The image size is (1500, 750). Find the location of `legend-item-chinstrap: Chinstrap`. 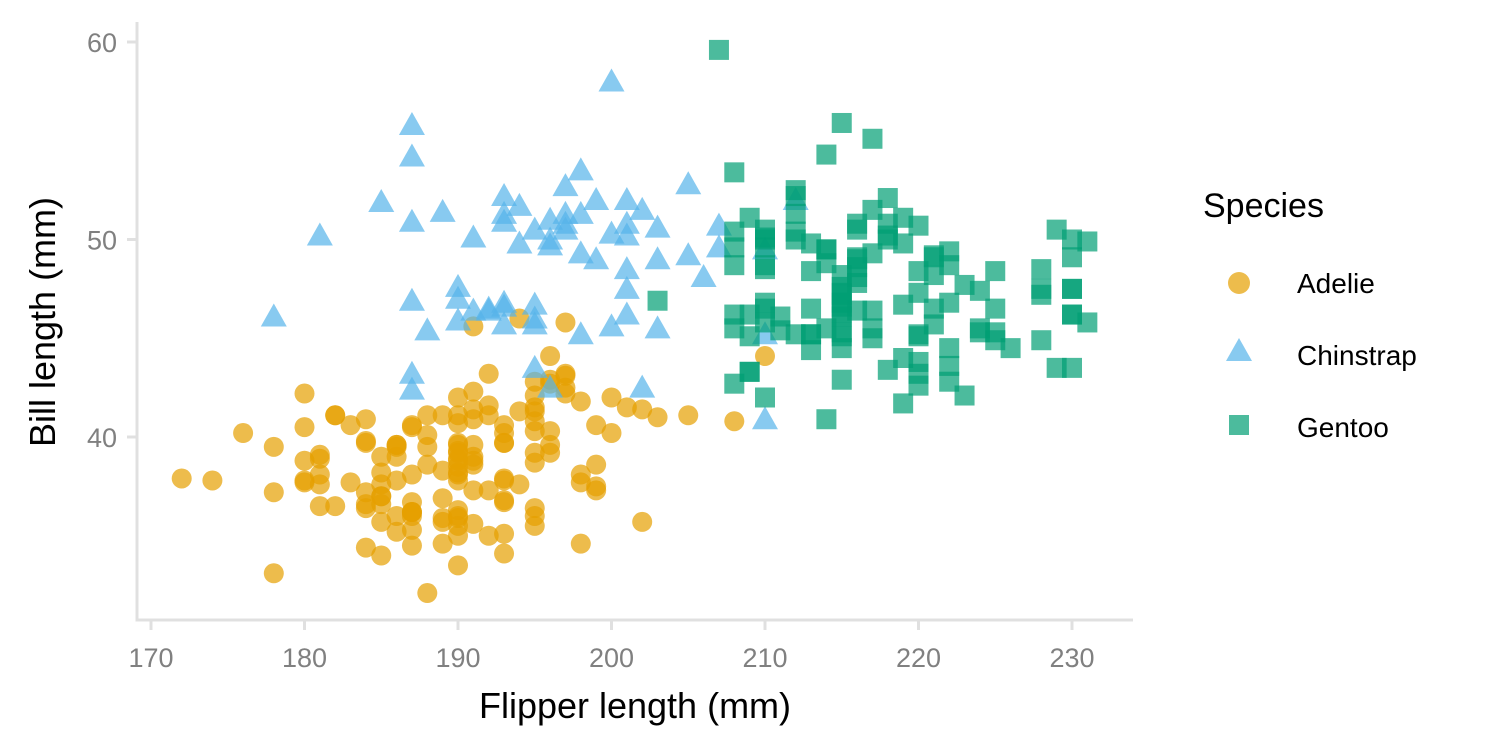

legend-item-chinstrap: Chinstrap is located at coordinates (1321, 354).